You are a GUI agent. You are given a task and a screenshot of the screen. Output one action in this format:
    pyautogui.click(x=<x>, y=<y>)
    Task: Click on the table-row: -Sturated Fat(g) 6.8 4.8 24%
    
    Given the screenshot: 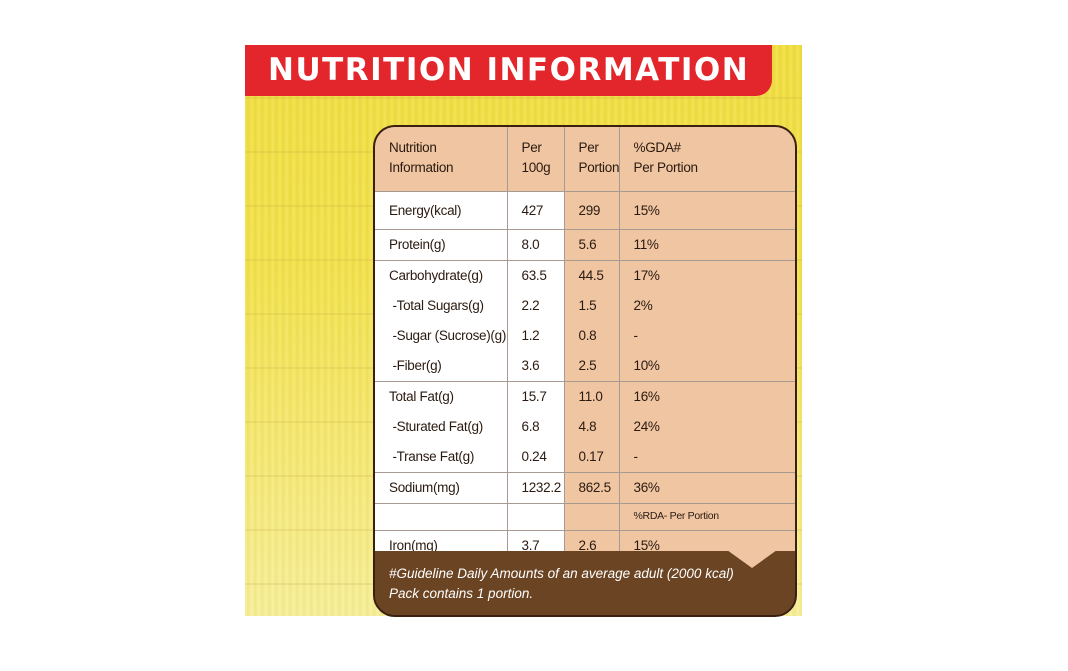 What is the action you would take?
    pyautogui.click(x=585, y=426)
    